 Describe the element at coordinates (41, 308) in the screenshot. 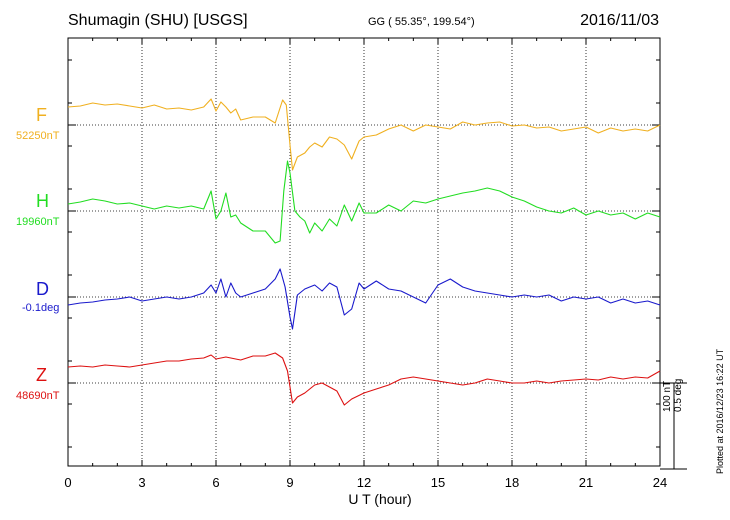

I see `baseline-label-d: -0.1deg` at that location.